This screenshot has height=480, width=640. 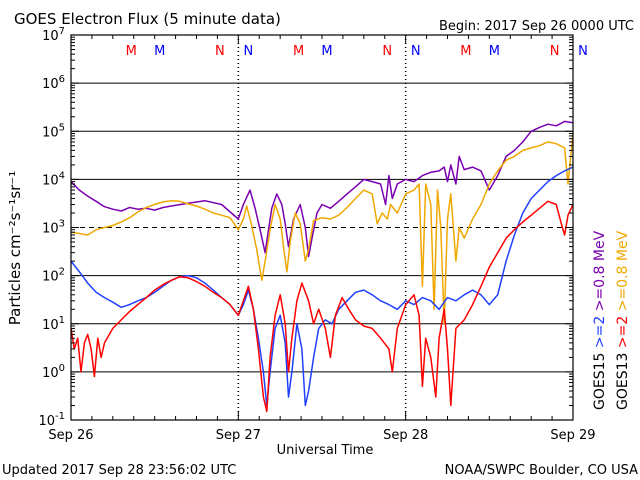 I want to click on x-tick-label: Sep 26, so click(x=70, y=435).